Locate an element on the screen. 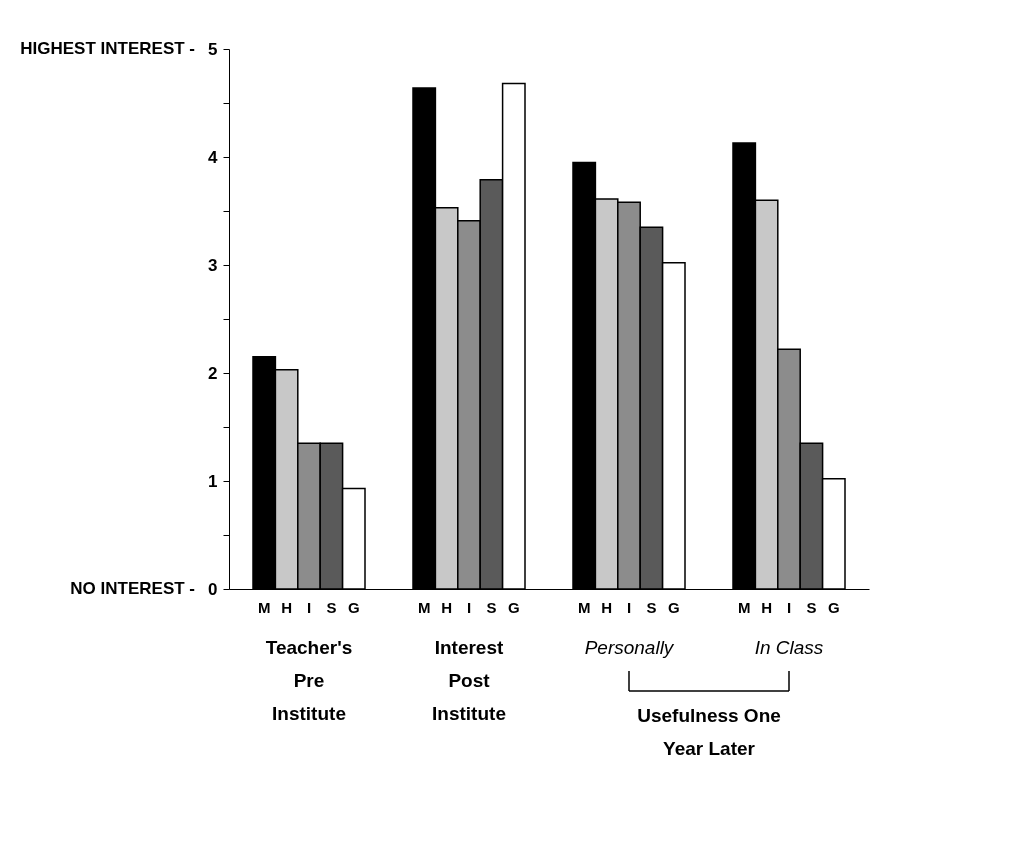 The image size is (1026, 866). y-tick-label: 3 is located at coordinates (213, 265).